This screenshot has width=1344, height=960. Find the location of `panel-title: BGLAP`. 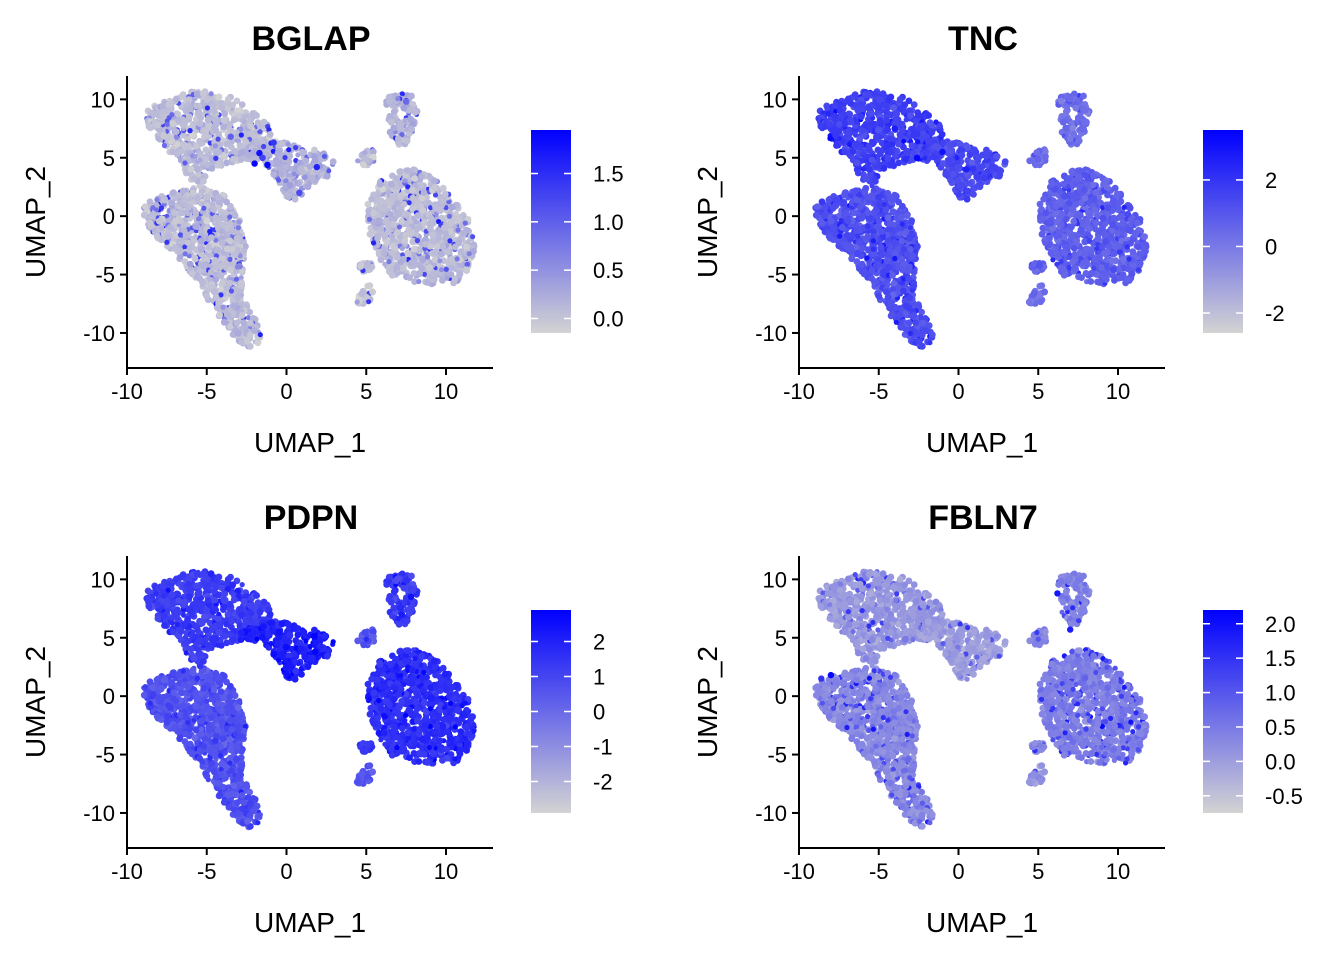

panel-title: BGLAP is located at coordinates (311, 39).